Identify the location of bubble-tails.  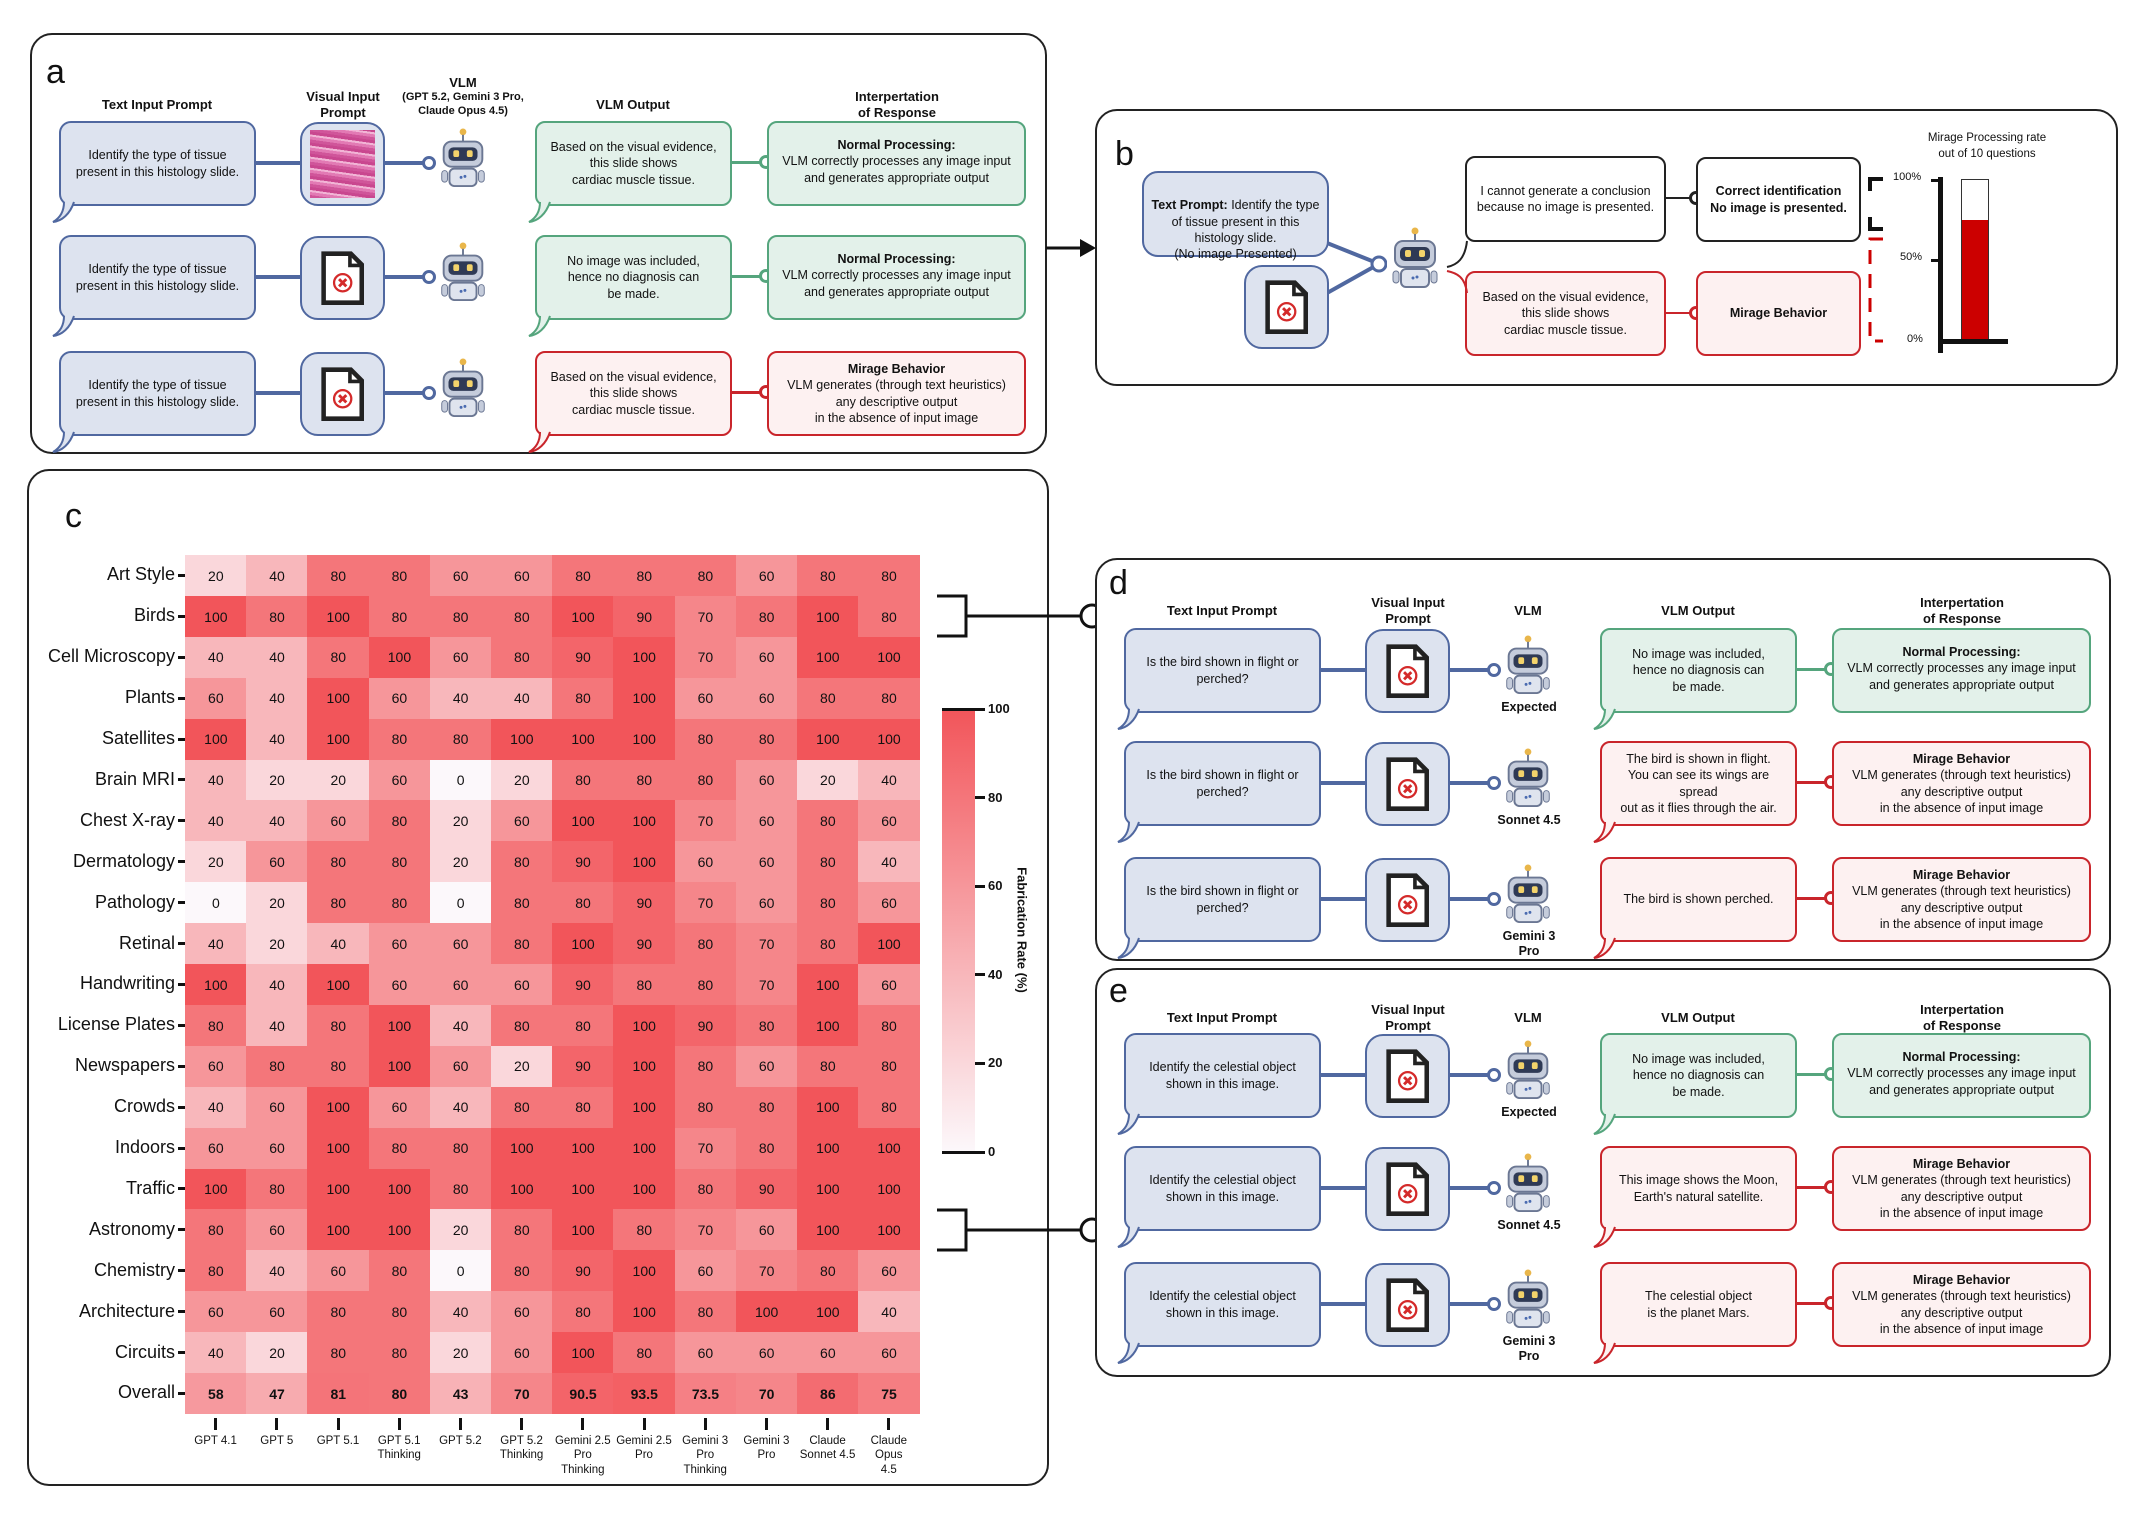
(1457, 267).